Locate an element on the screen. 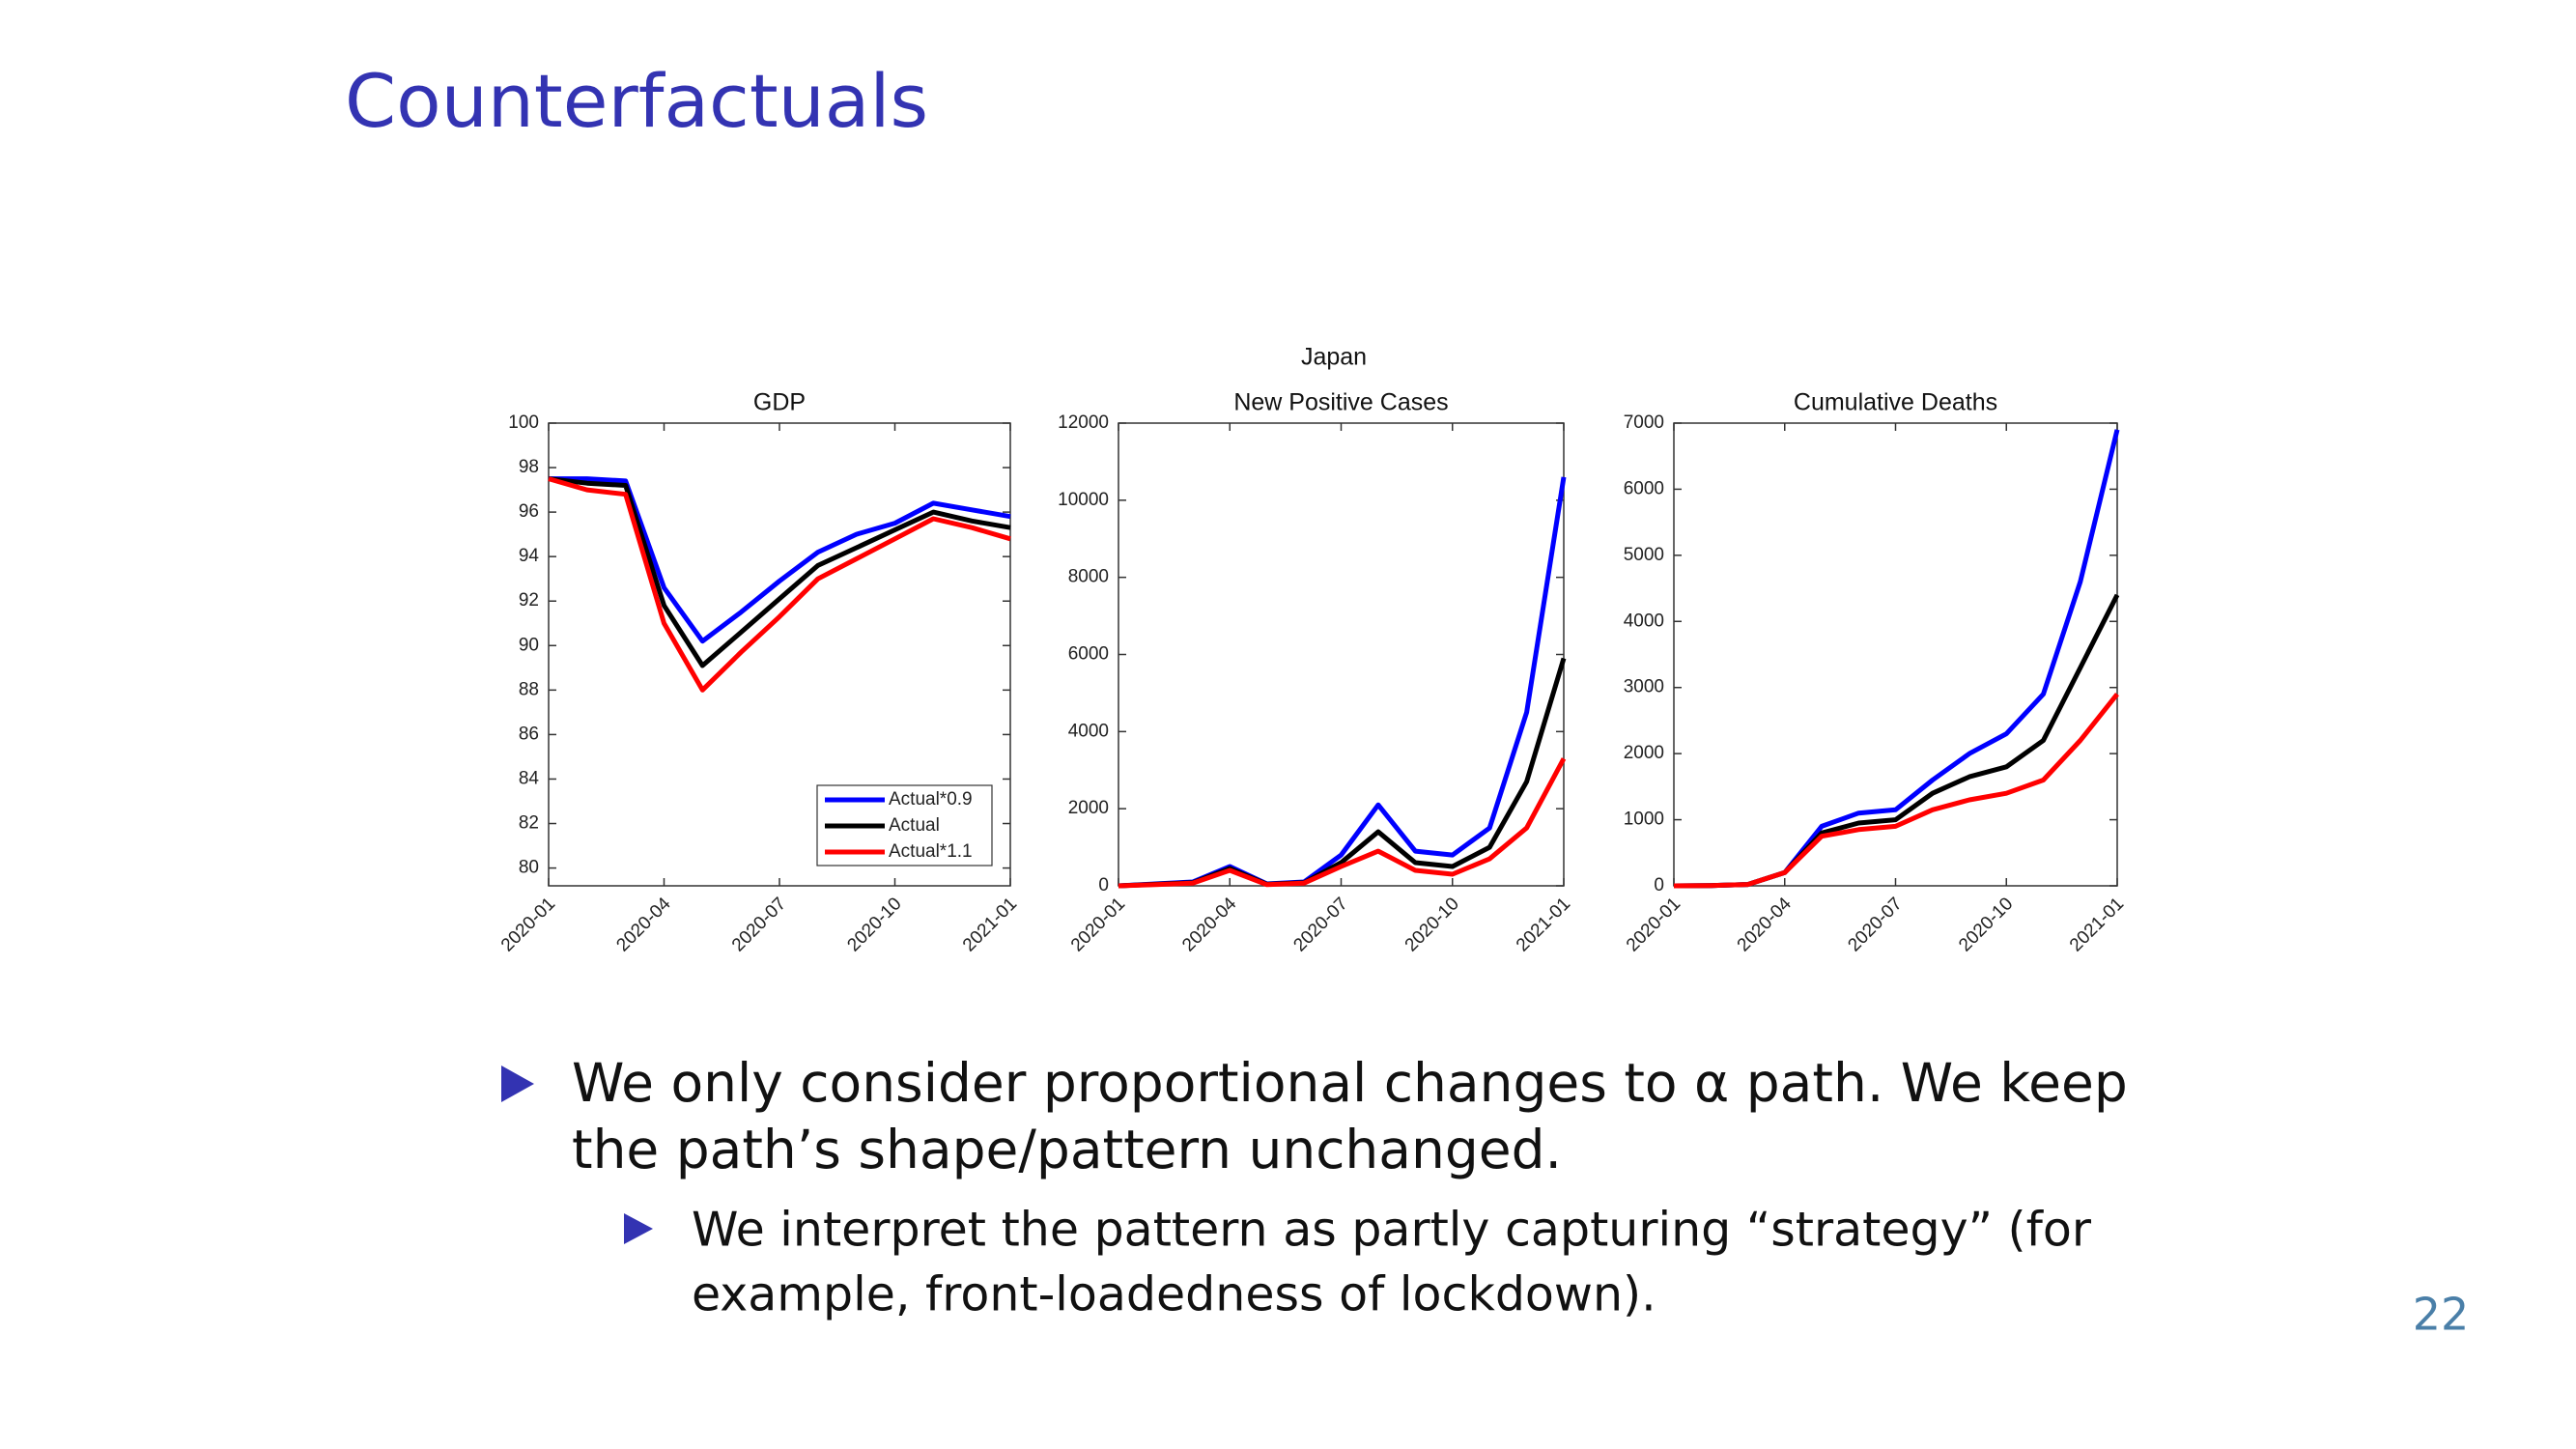  legend-label: Actual*1.1 is located at coordinates (931, 851).